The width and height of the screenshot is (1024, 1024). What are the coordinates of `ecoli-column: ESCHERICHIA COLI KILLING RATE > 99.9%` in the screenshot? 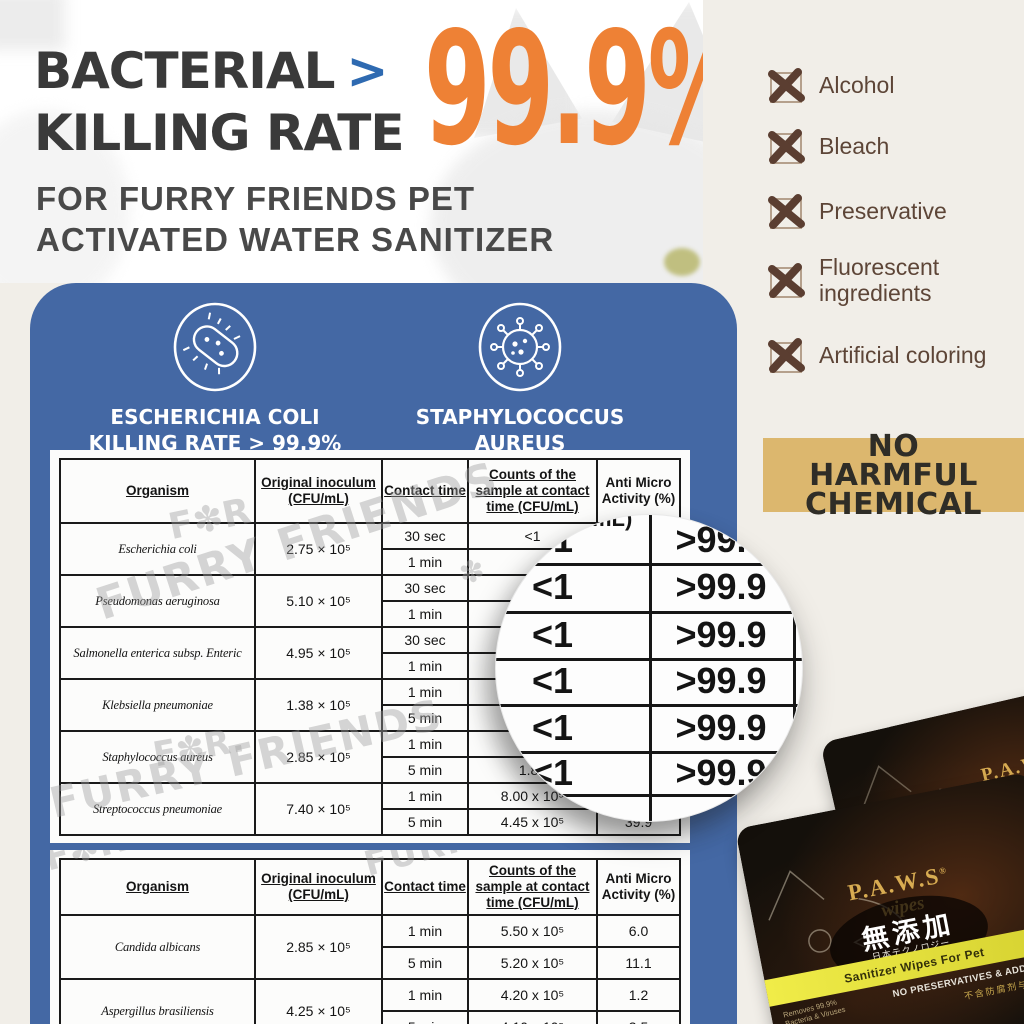 It's located at (215, 378).